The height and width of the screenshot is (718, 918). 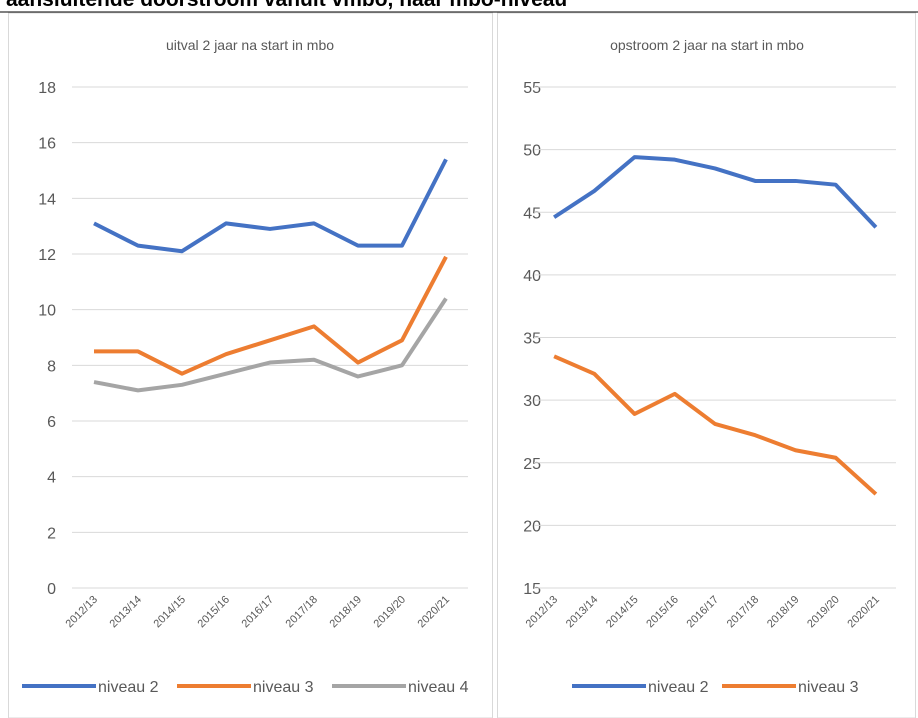 What do you see at coordinates (532, 589) in the screenshot?
I see `y-tick-label: 15` at bounding box center [532, 589].